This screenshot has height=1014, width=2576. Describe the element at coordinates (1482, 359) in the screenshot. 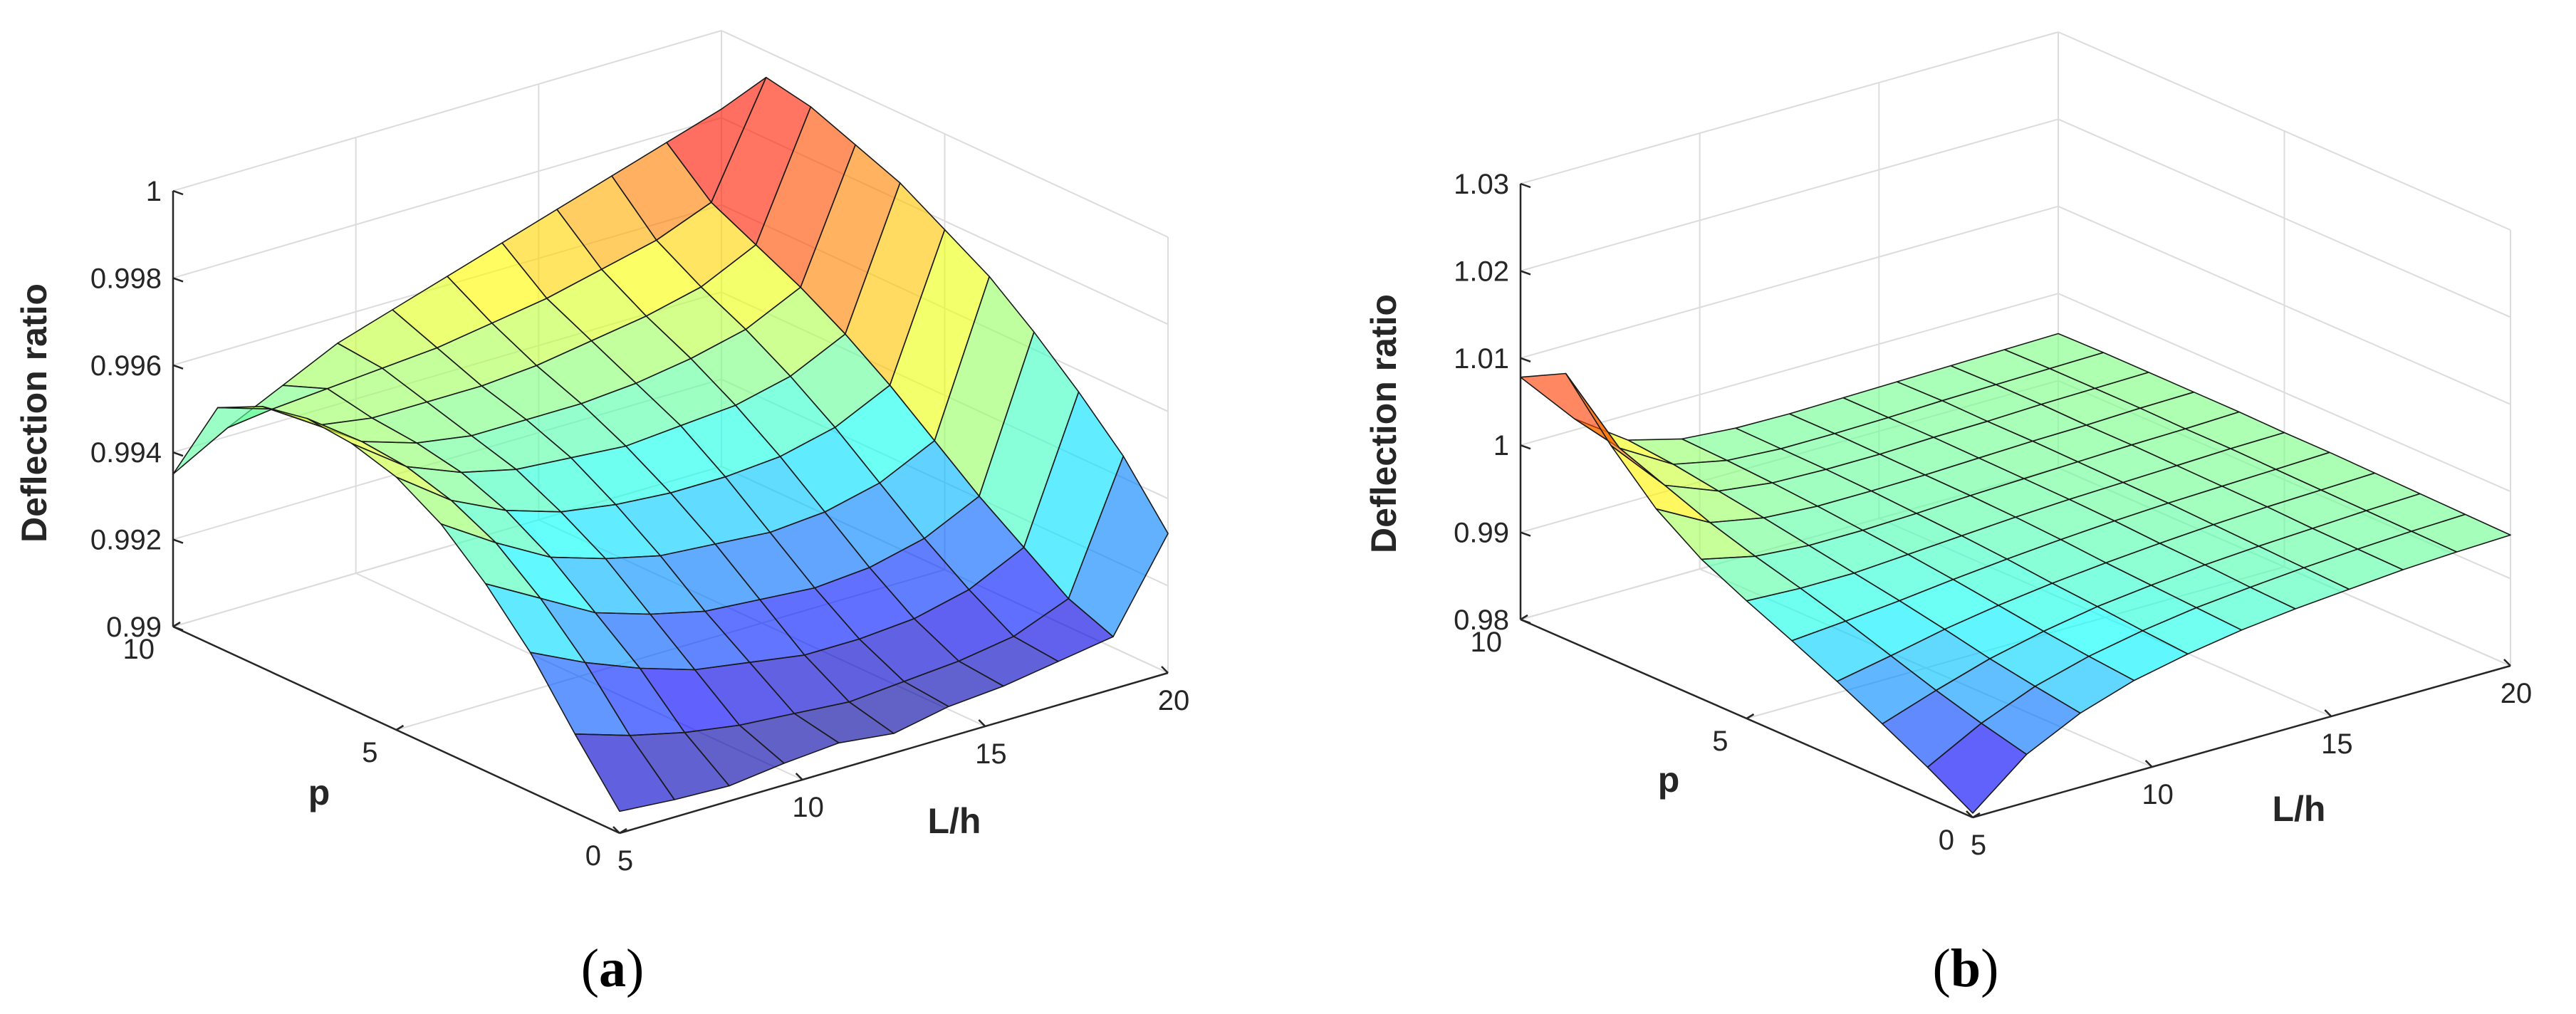

I see `z-tick-label: 1.01` at that location.